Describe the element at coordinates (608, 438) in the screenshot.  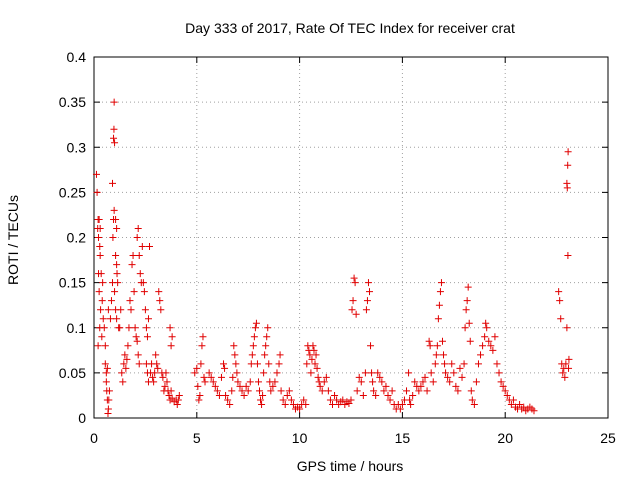
I see `x-tick-label: 25` at that location.